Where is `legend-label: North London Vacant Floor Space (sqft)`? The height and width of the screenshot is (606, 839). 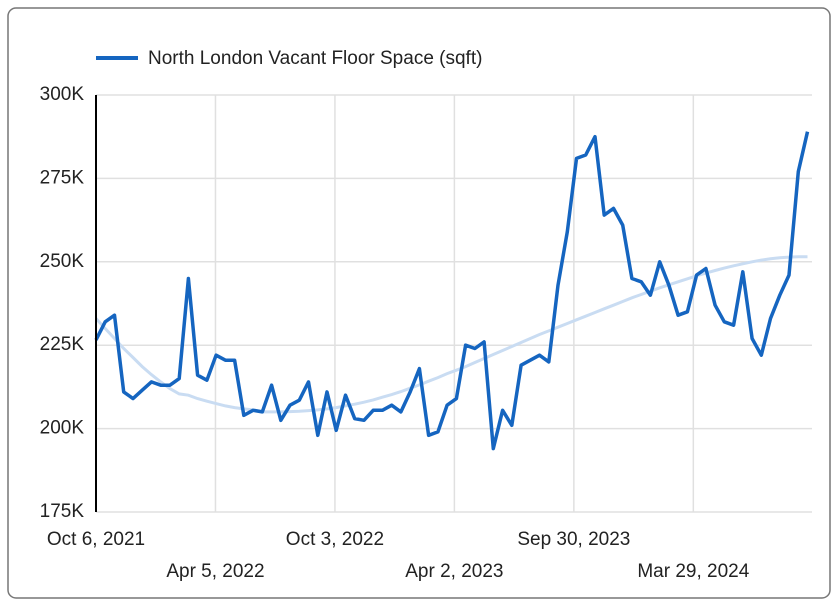
legend-label: North London Vacant Floor Space (sqft) is located at coordinates (315, 58).